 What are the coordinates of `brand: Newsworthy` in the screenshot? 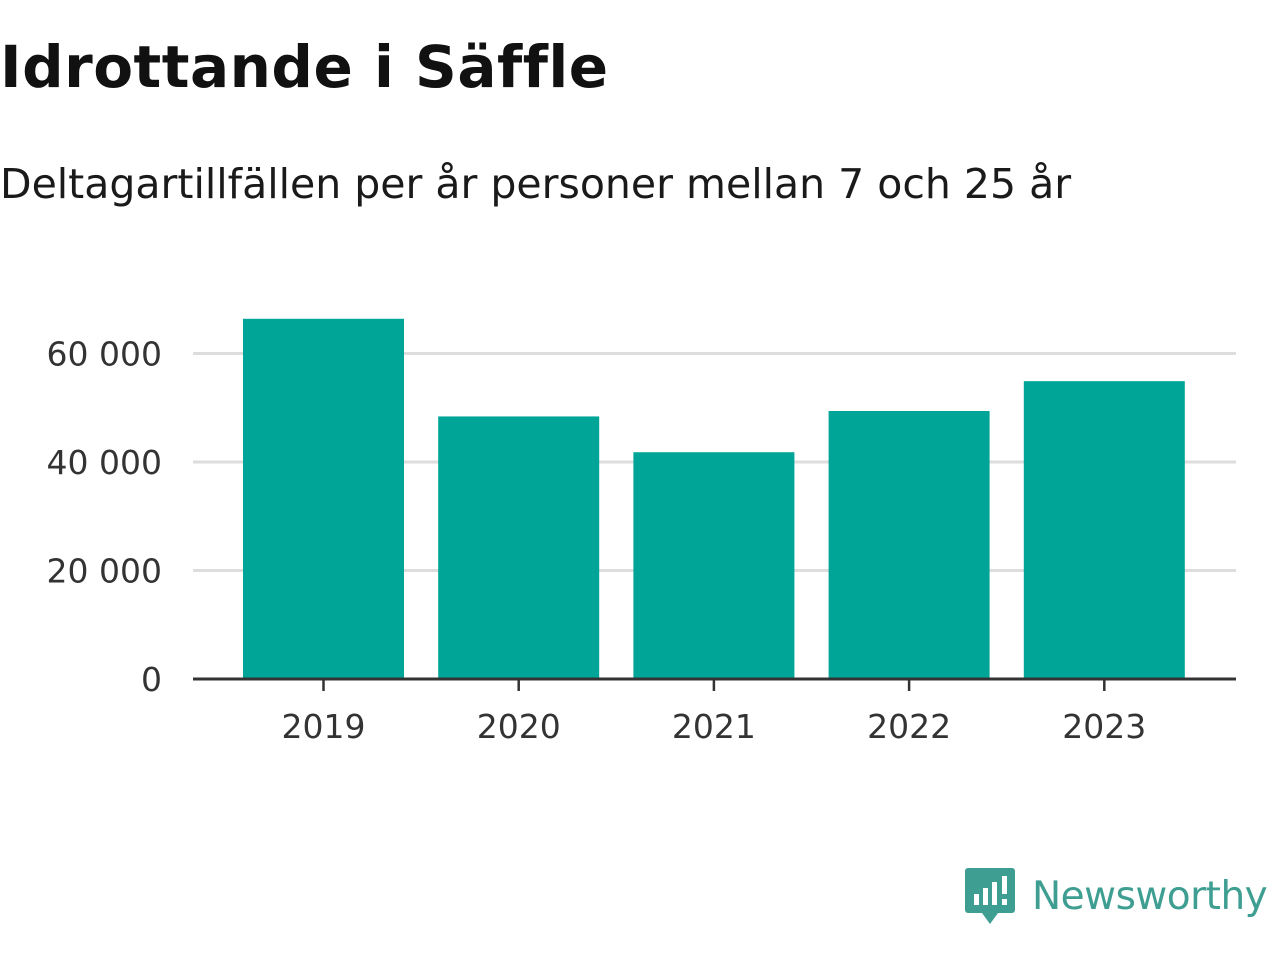 It's located at (1116, 896).